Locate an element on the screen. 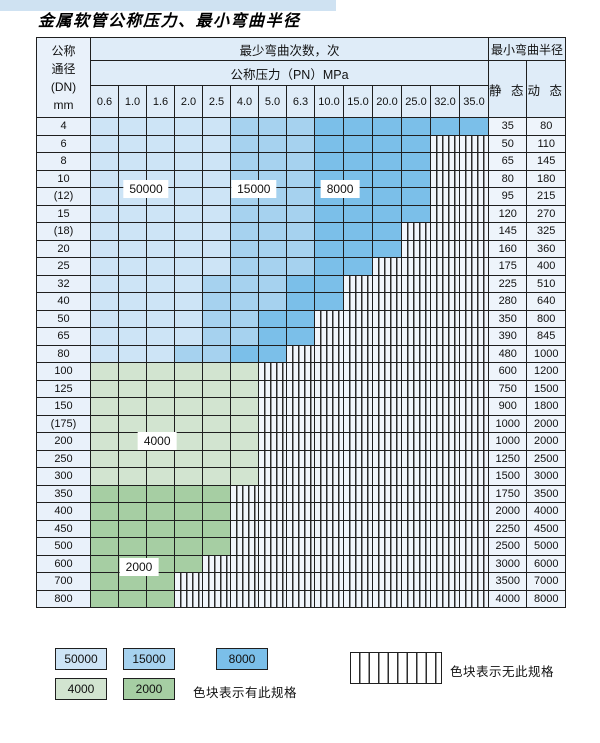 The image size is (600, 743). dynamic-cell: 1500 is located at coordinates (546, 388).